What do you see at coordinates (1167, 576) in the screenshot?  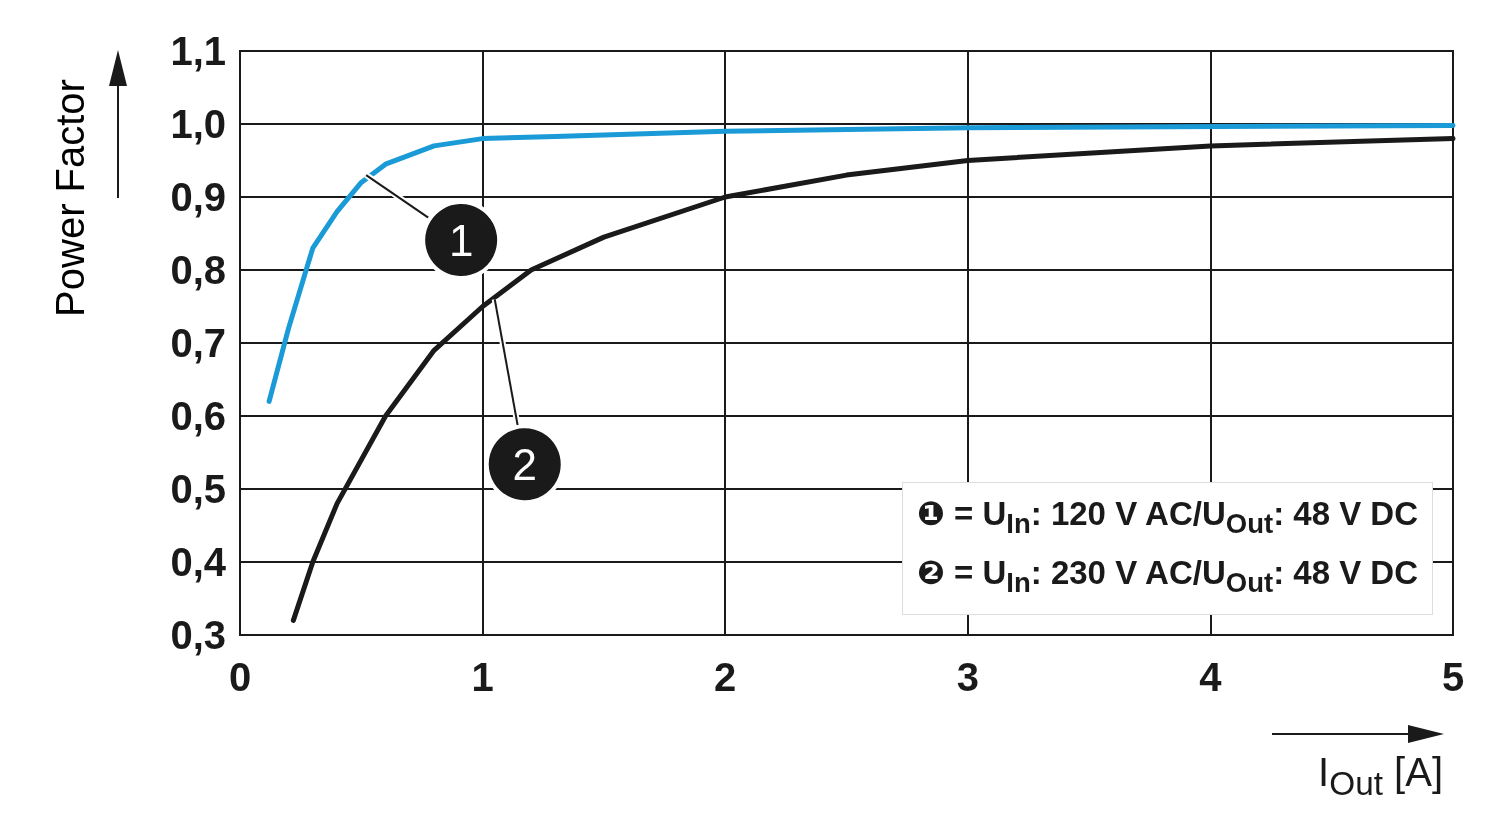 I see `annotation: ❷ = U$_{In}$: 230 V AC/U$_{Out}$: 48 V DC` at bounding box center [1167, 576].